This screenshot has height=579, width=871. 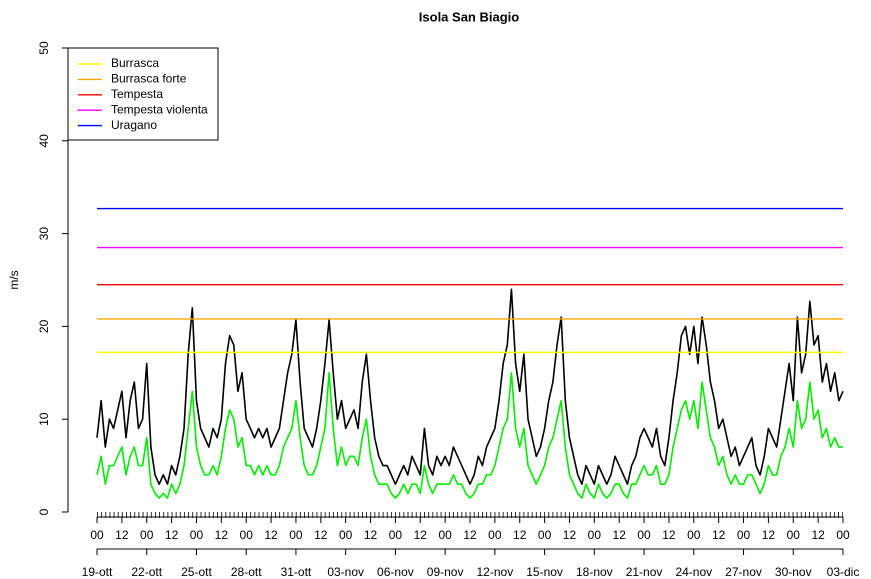 What do you see at coordinates (644, 572) in the screenshot?
I see `date-tick-label: 21-nov` at bounding box center [644, 572].